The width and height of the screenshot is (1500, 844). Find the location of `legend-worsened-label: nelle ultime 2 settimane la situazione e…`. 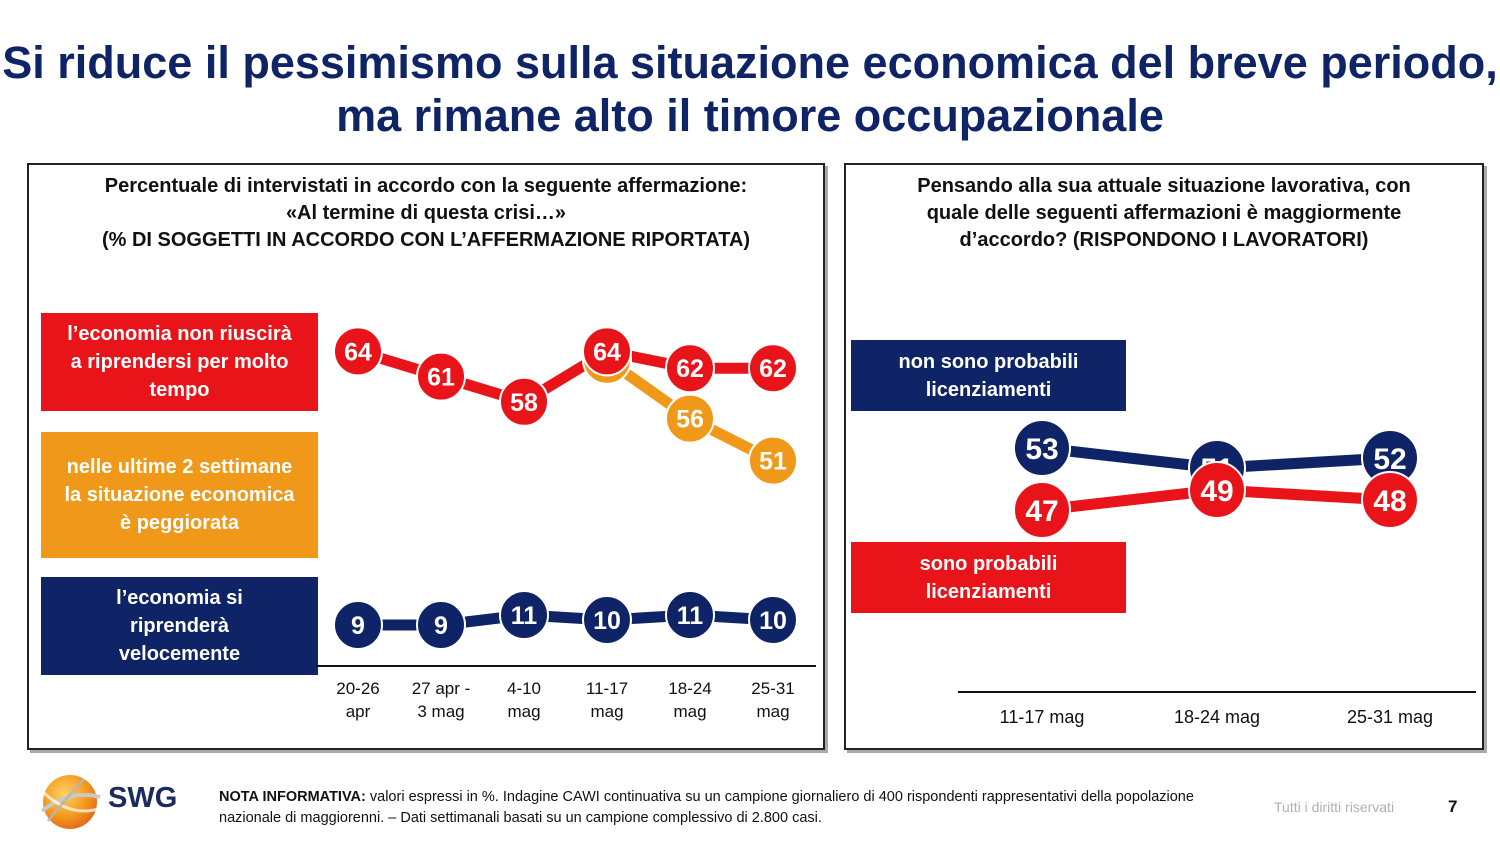

legend-worsened-label: nelle ultime 2 settimane la situazione e… is located at coordinates (179, 495).